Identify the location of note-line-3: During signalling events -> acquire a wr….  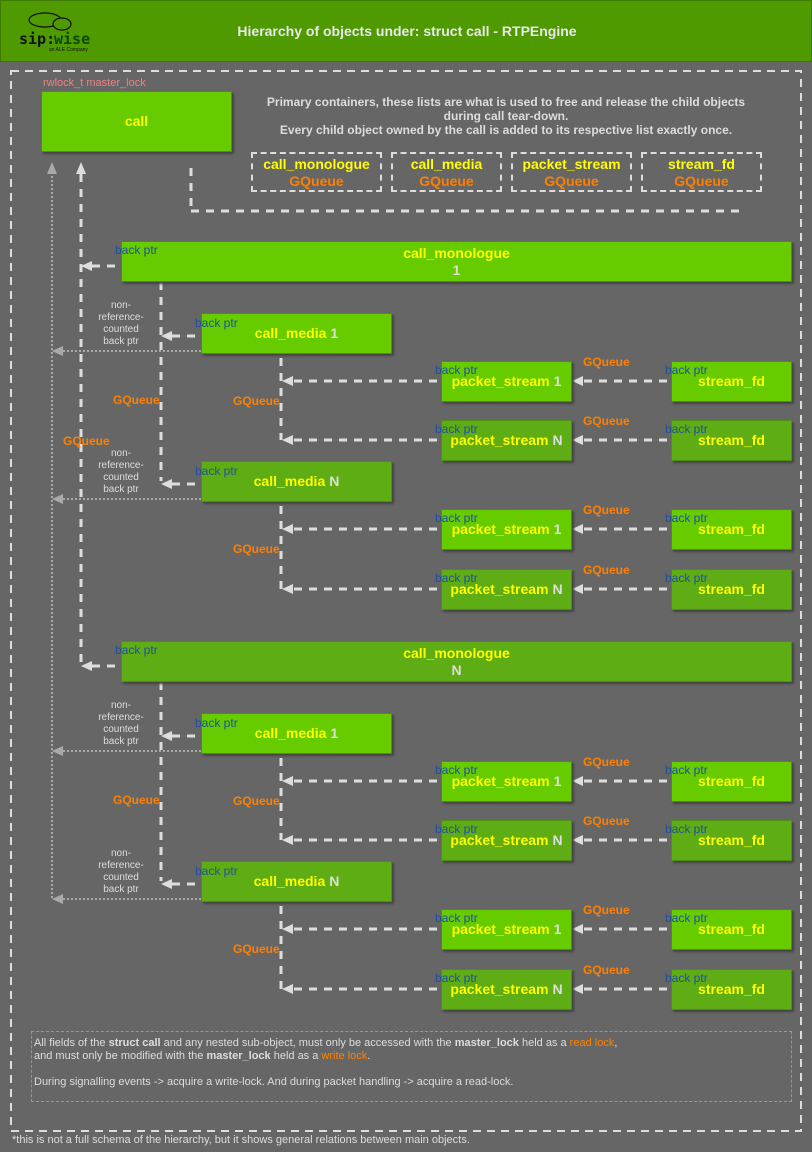
(274, 1082).